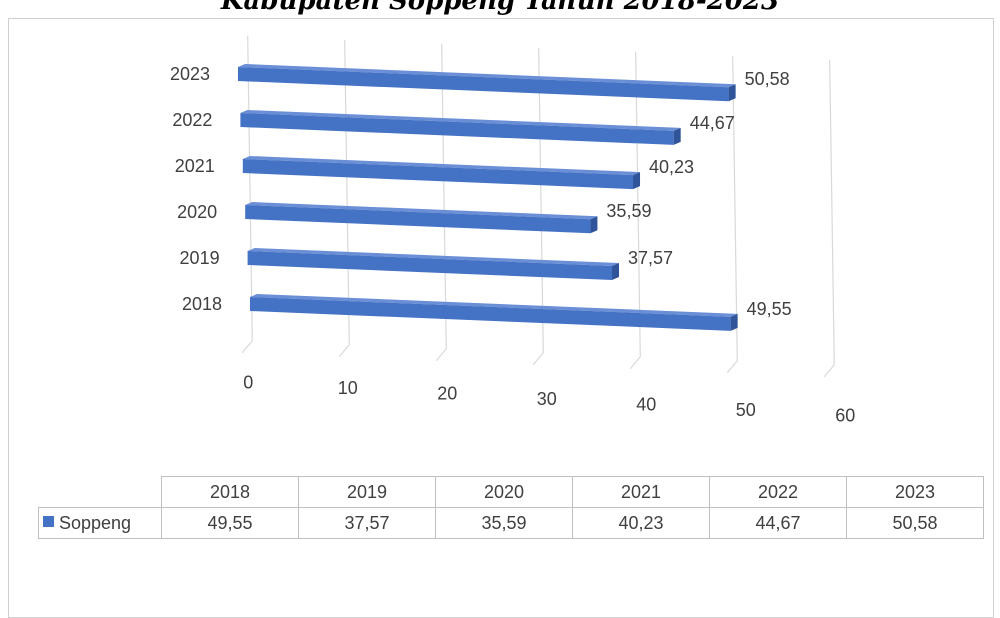 This screenshot has height=618, width=1000. What do you see at coordinates (778, 492) in the screenshot?
I see `table-header-cell: 2022` at bounding box center [778, 492].